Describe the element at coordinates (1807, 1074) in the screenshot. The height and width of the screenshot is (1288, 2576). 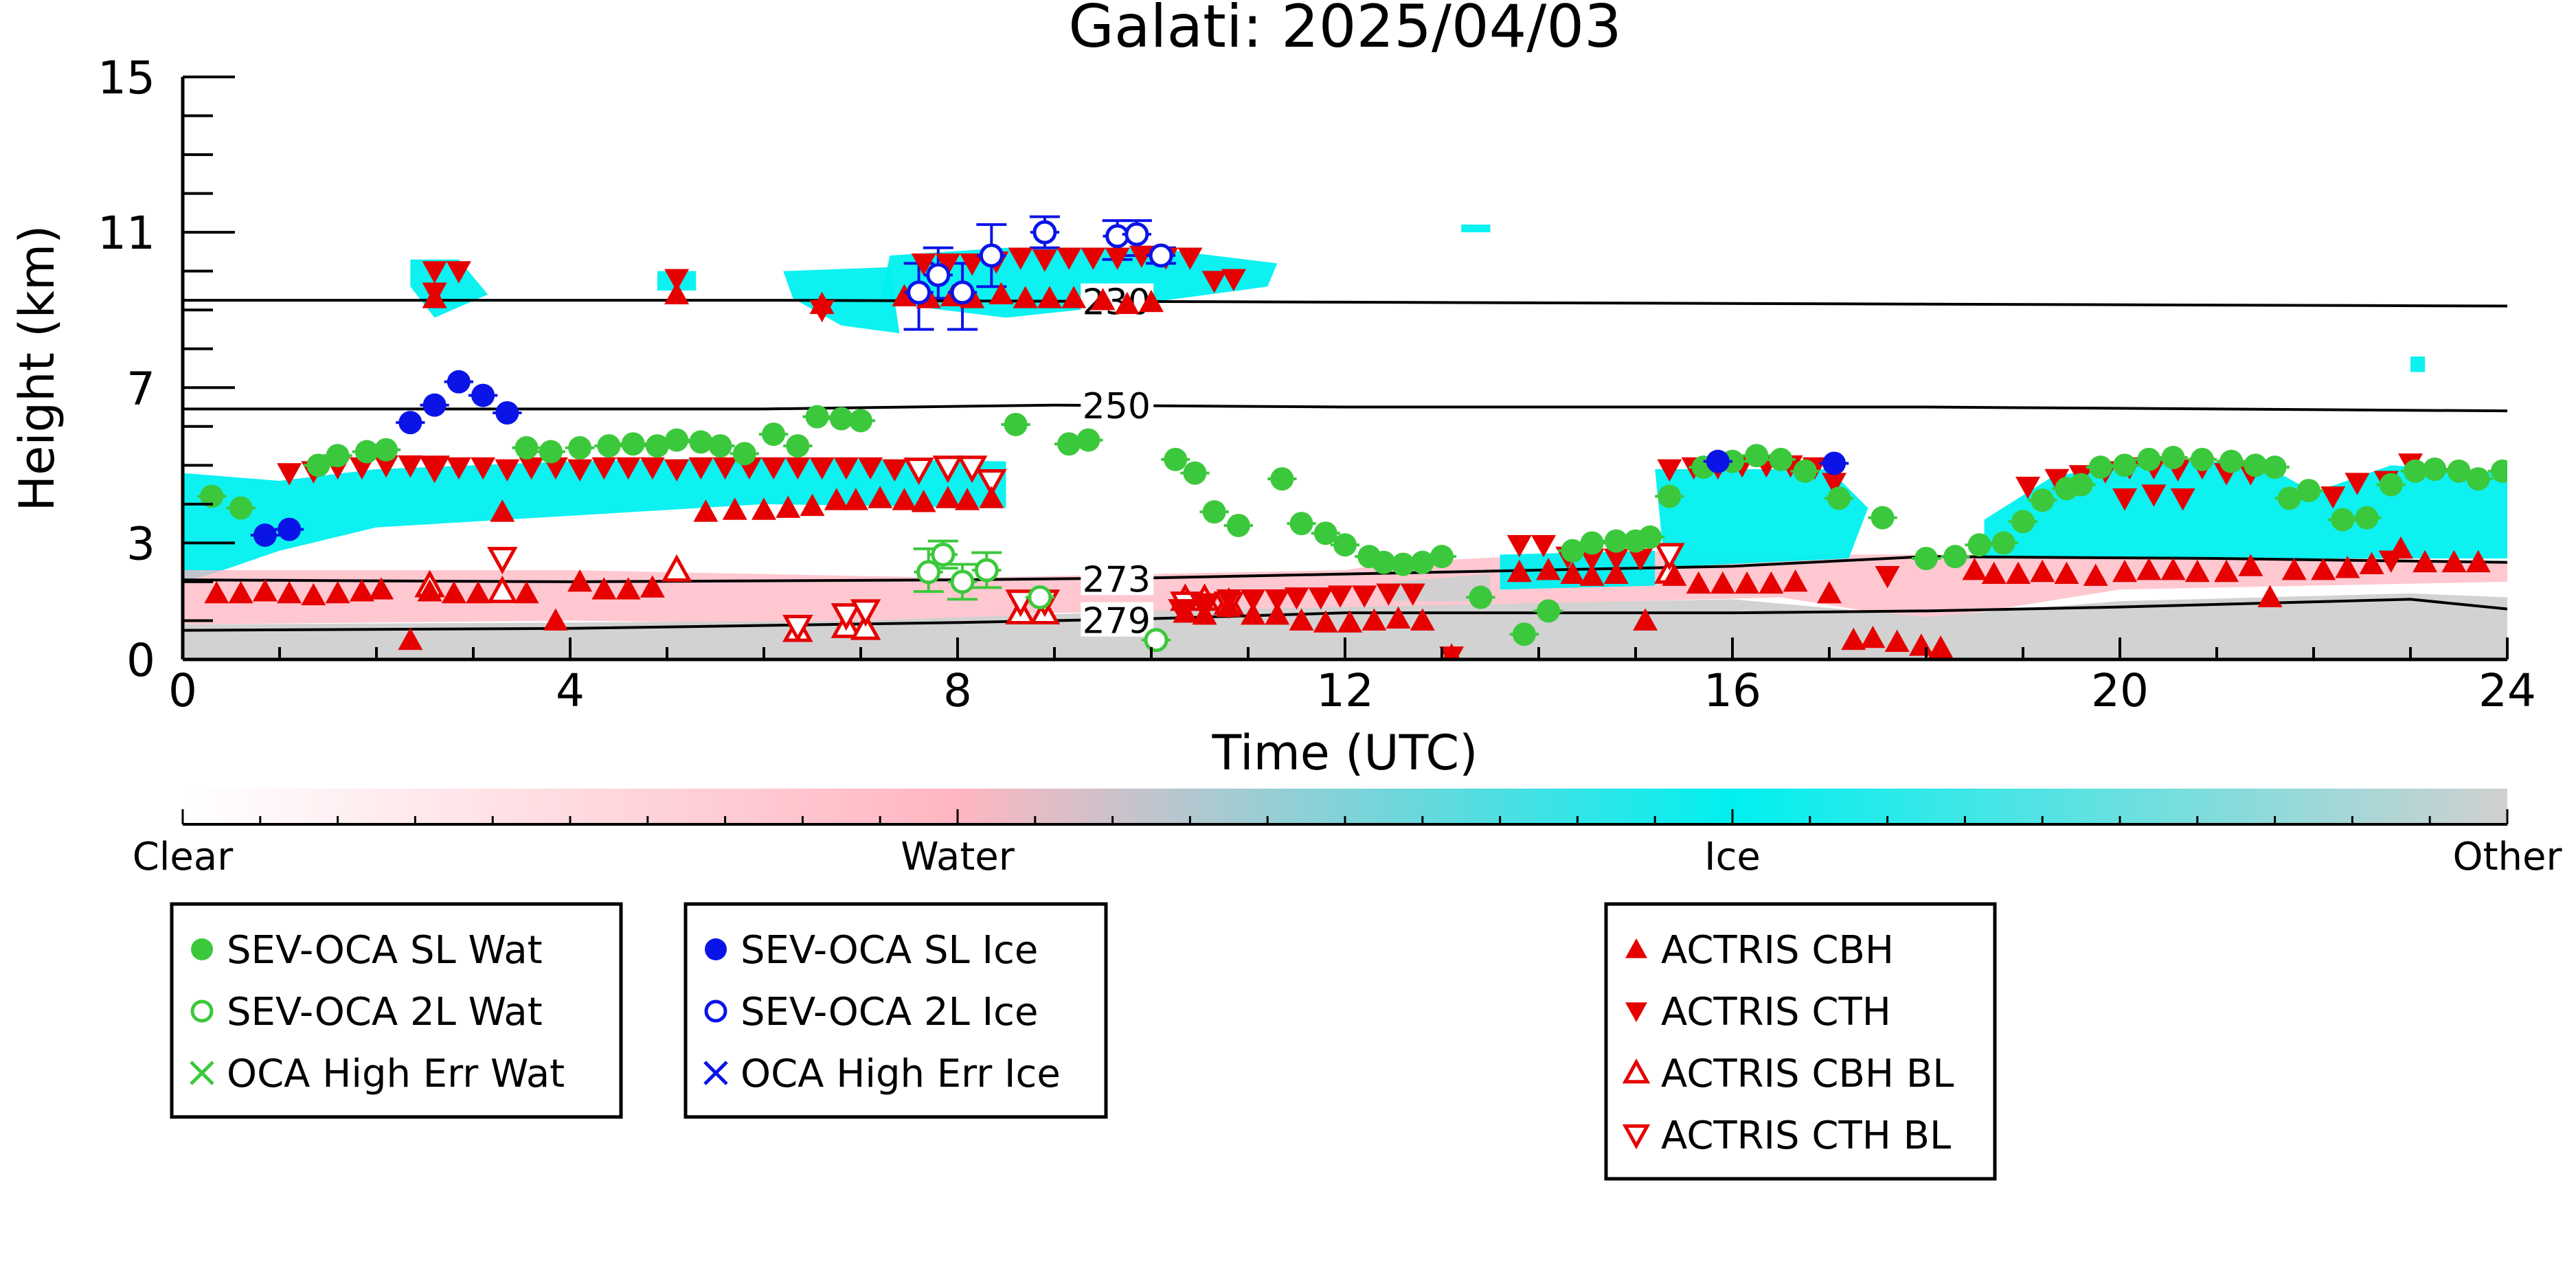
I see `legend-entry-label: ACTRIS CBH BL` at that location.